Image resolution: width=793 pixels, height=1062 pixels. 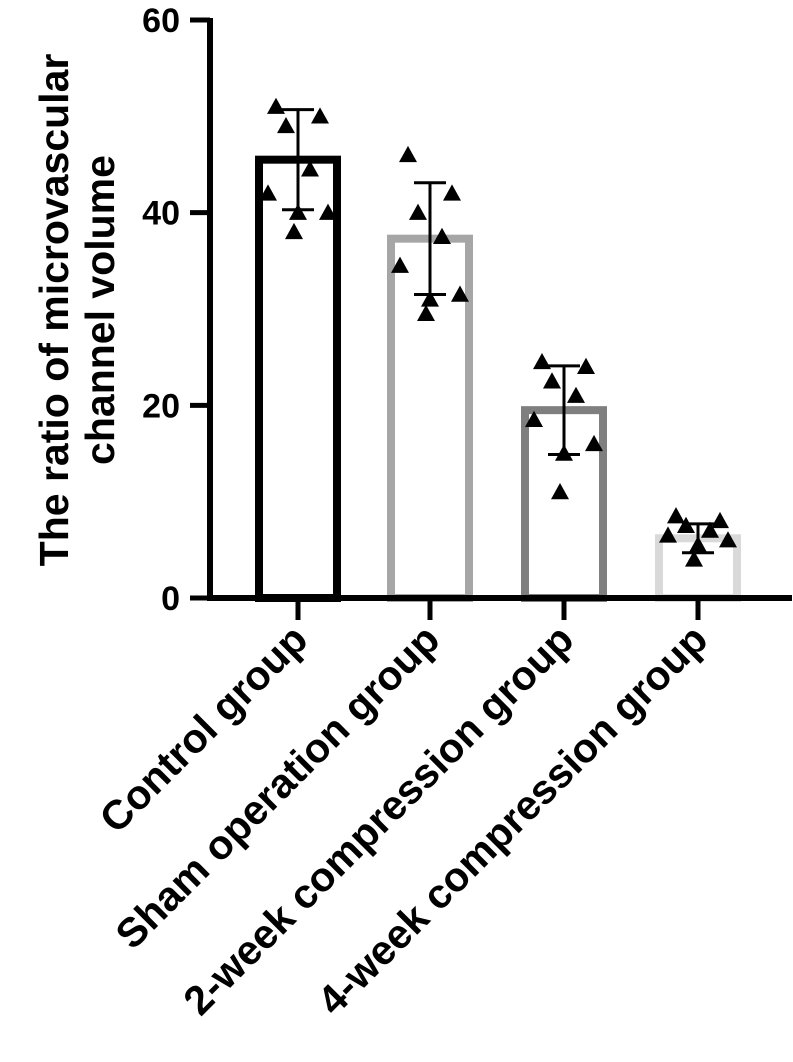 What do you see at coordinates (298, 379) in the screenshot?
I see `bar` at bounding box center [298, 379].